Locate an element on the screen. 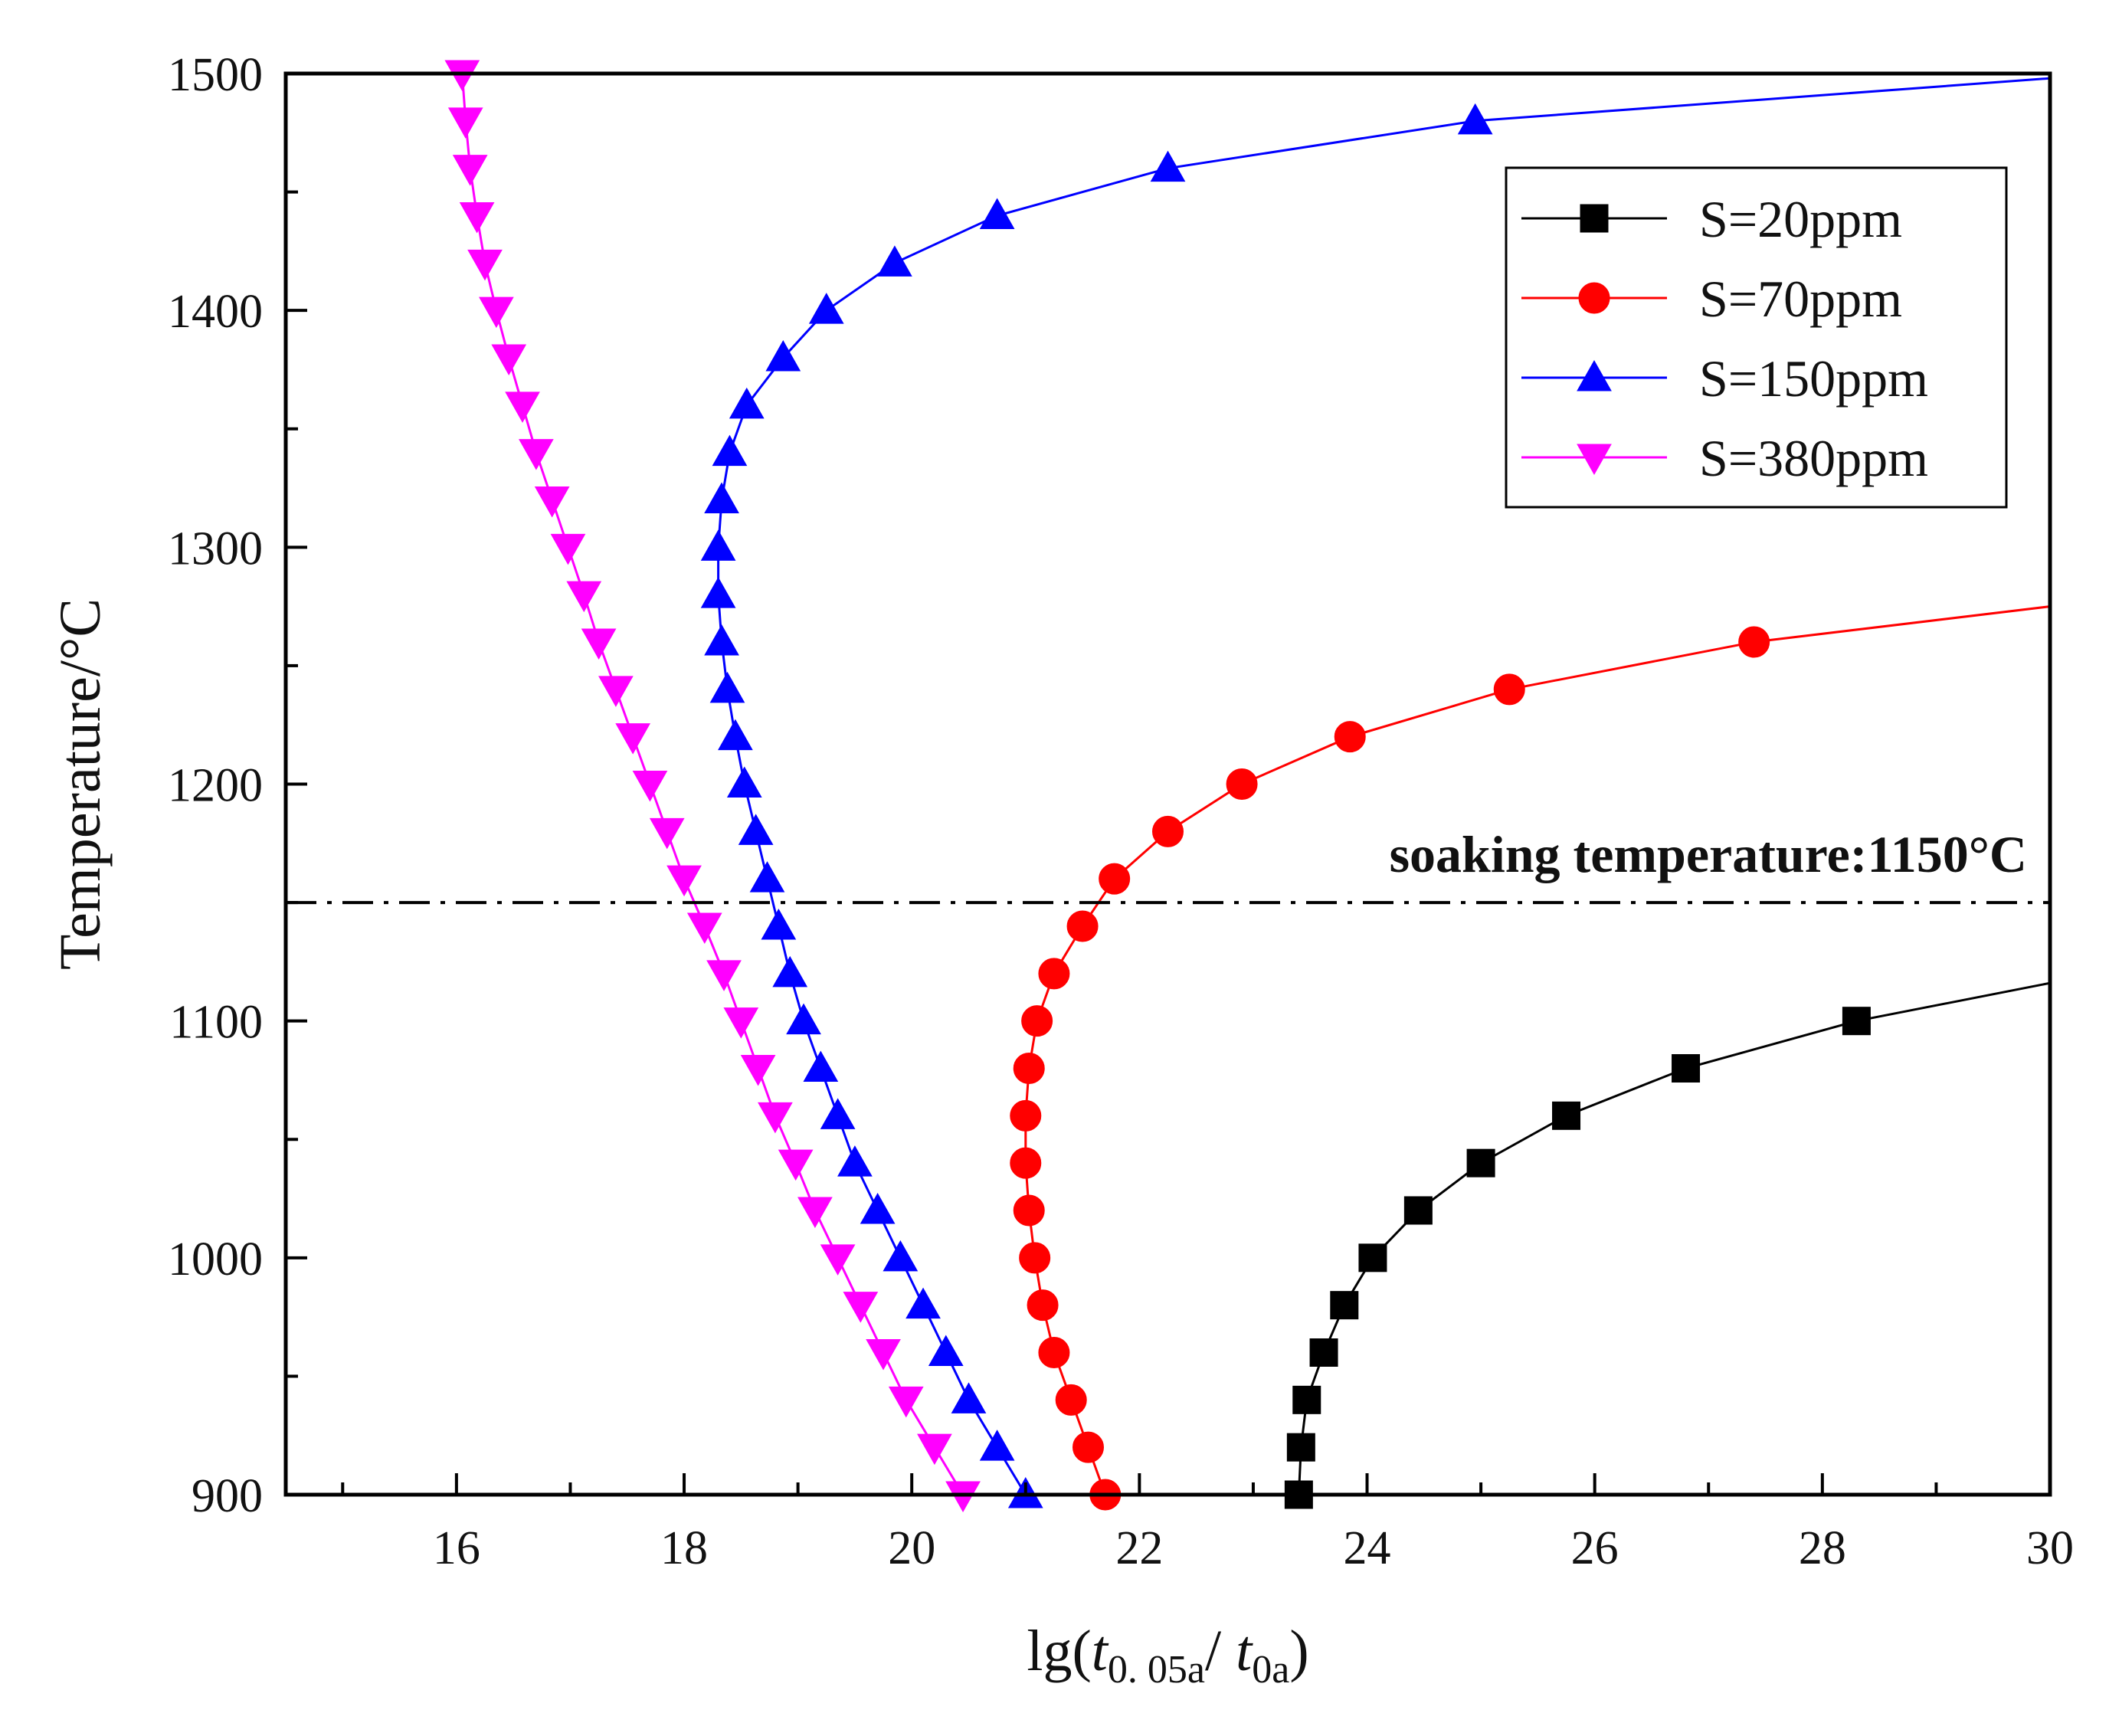 The image size is (2109, 1736). x-axis-title-t1: t is located at coordinates (1100, 1651).